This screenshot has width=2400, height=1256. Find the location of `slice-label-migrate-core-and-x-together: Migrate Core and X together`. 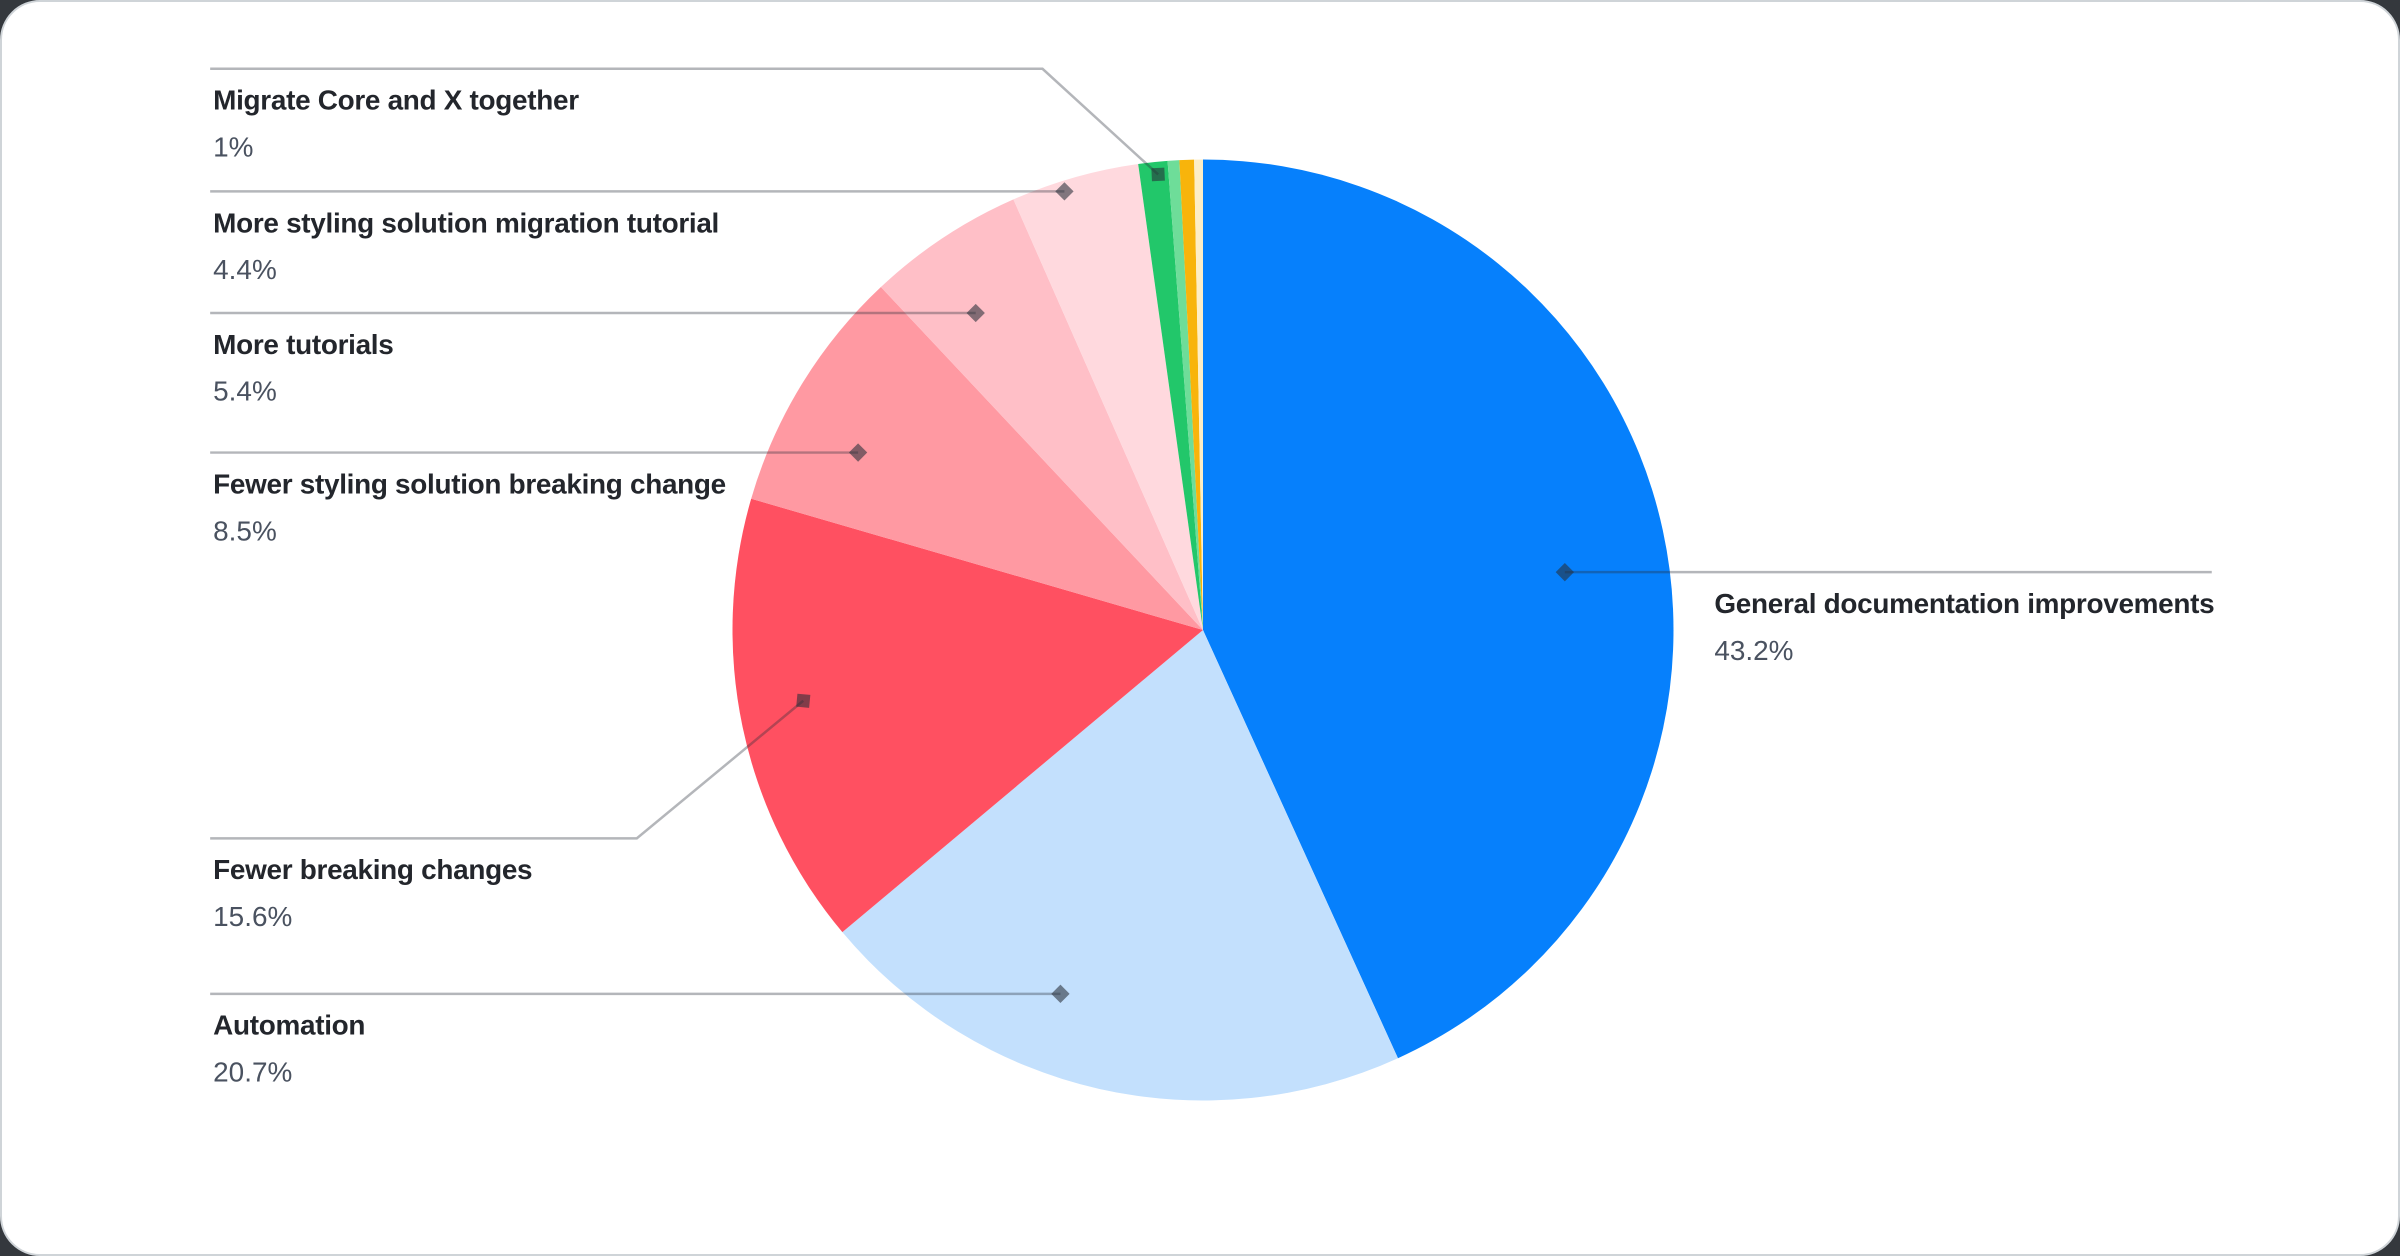

slice-label-migrate-core-and-x-together: Migrate Core and X together is located at coordinates (396, 100).